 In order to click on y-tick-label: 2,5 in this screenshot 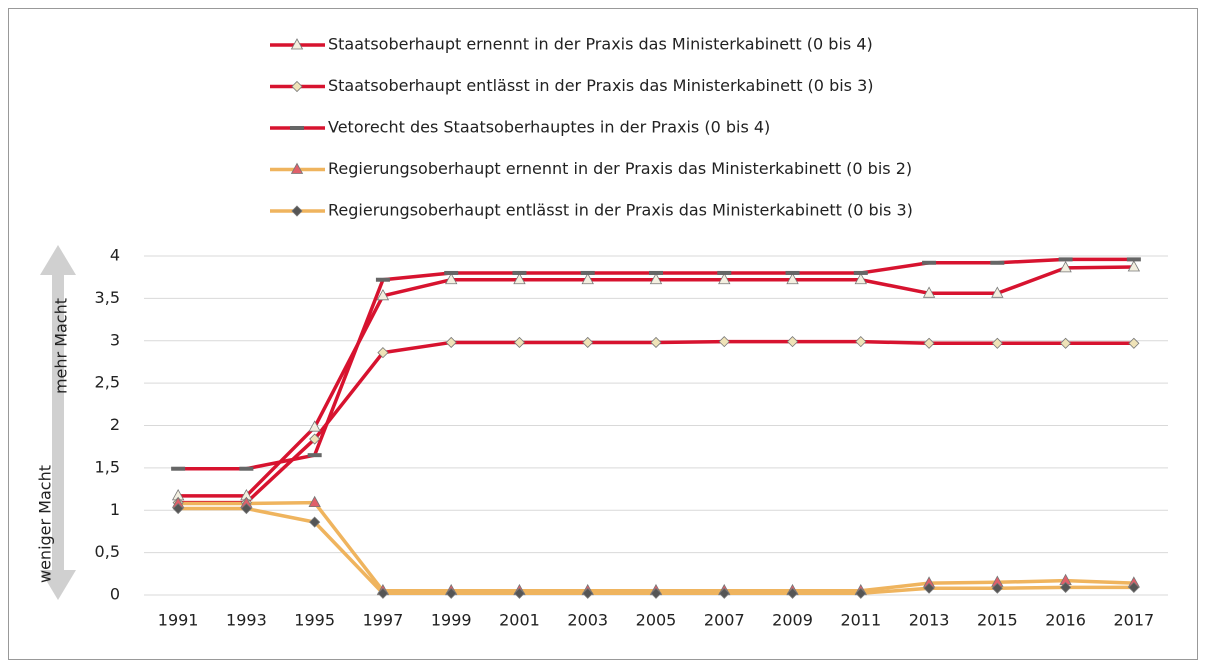, I will do `click(107, 382)`.